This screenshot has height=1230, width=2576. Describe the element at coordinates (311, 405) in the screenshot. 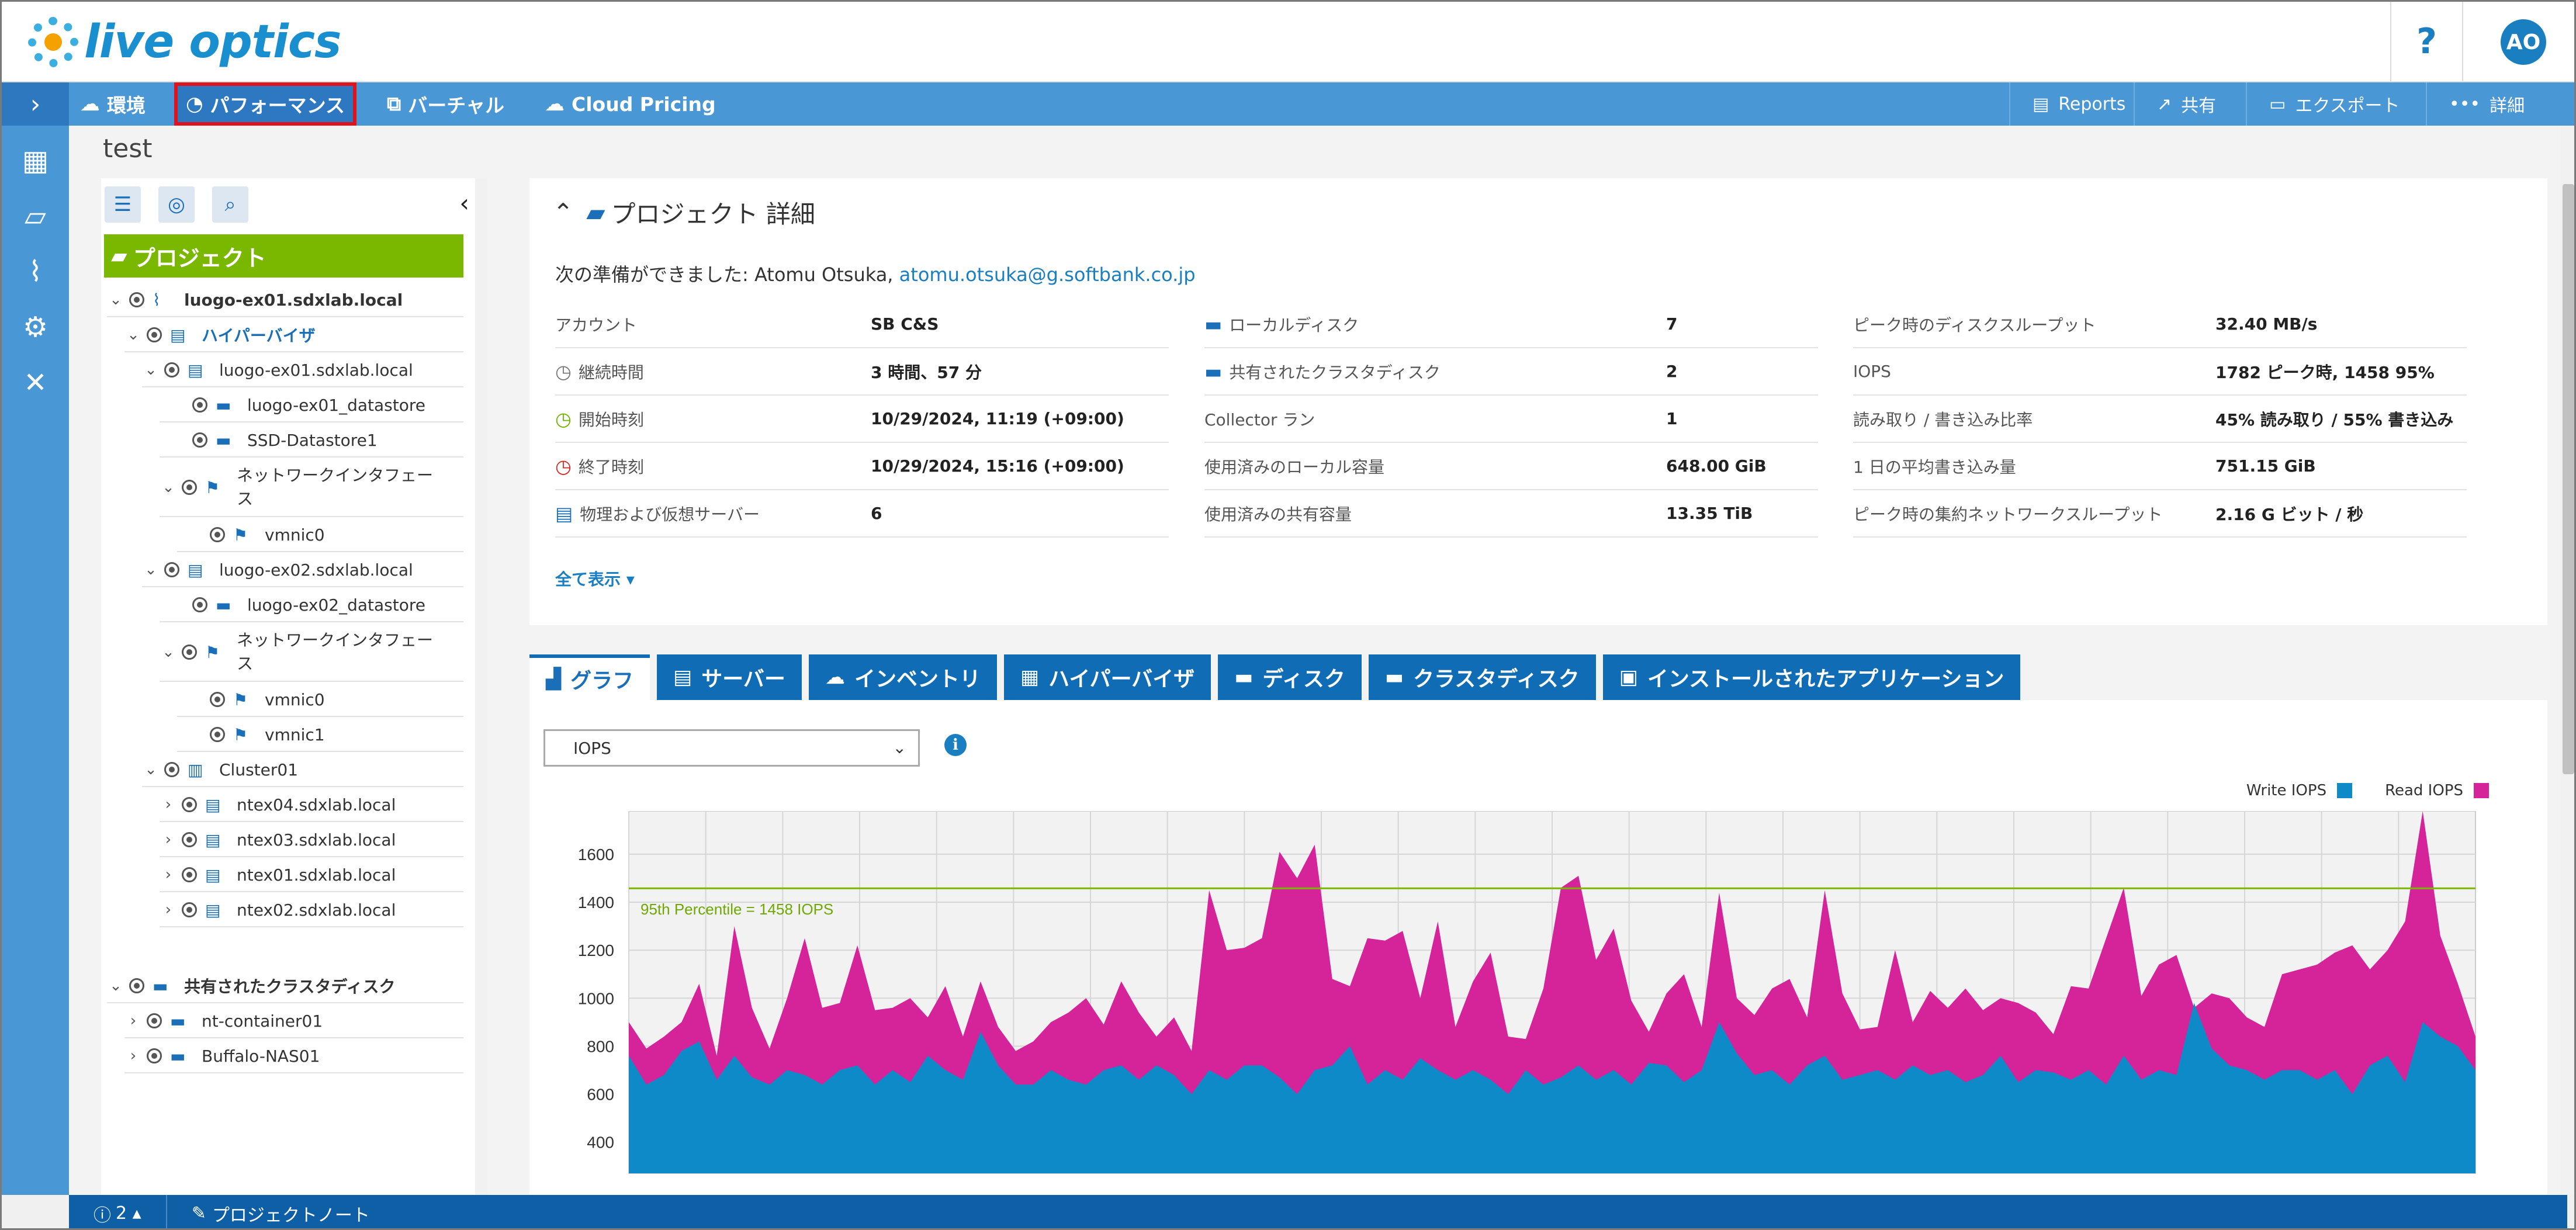

I see `tree-node: ▬ luogo-ex01_datastore` at that location.